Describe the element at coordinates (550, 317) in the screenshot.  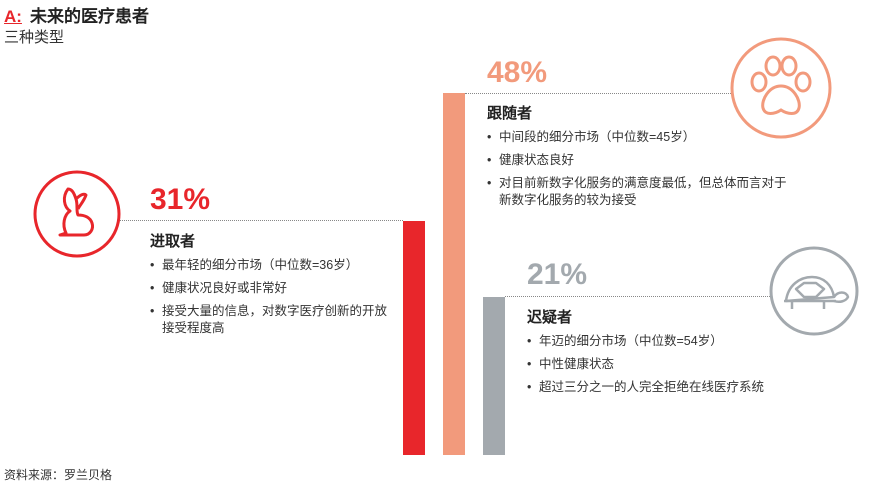
I see `group-name: 迟疑者` at that location.